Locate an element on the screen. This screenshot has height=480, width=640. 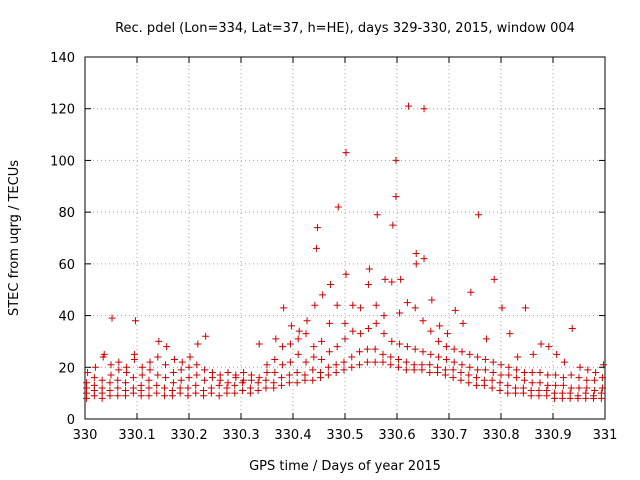
x-tick-label: 331 is located at coordinates (605, 435).